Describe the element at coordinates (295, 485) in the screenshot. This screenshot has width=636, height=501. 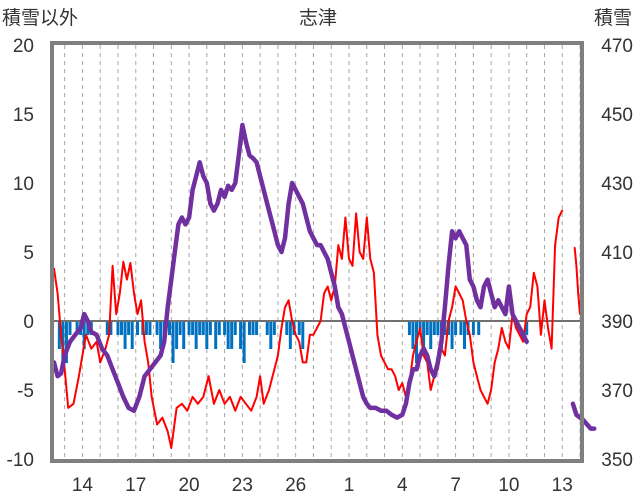
I see `x-tick-label: 26` at that location.